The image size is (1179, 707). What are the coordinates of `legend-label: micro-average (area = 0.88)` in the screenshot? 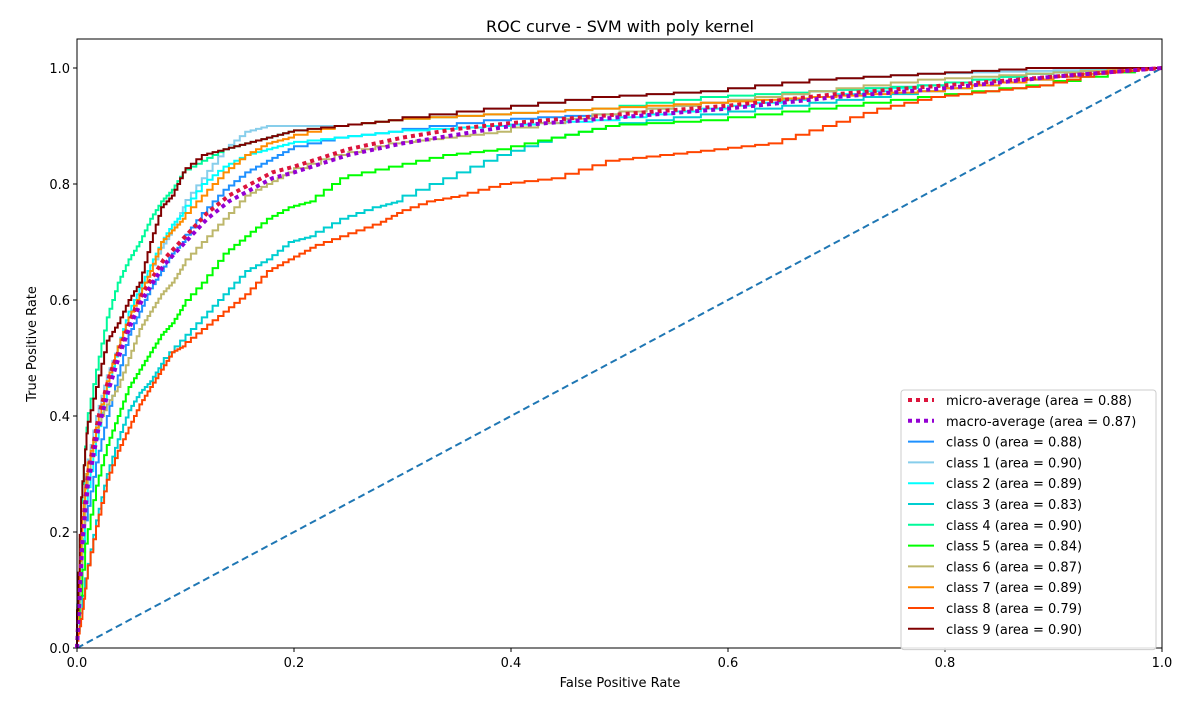 It's located at (1039, 401).